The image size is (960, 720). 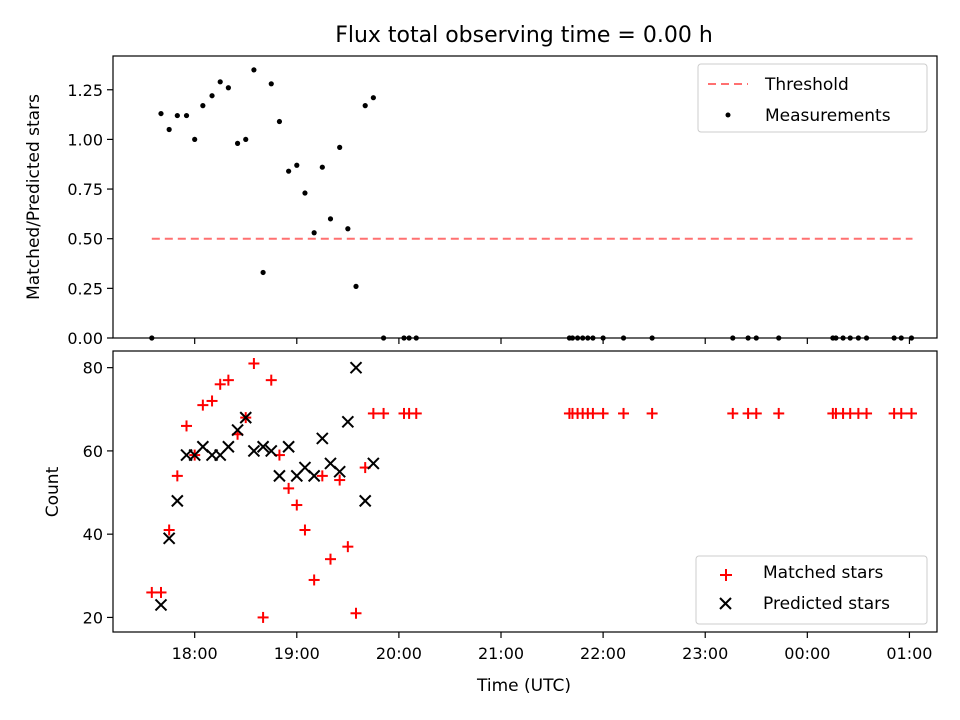 I want to click on bottom-x-tick-label: 21:00, so click(x=501, y=653).